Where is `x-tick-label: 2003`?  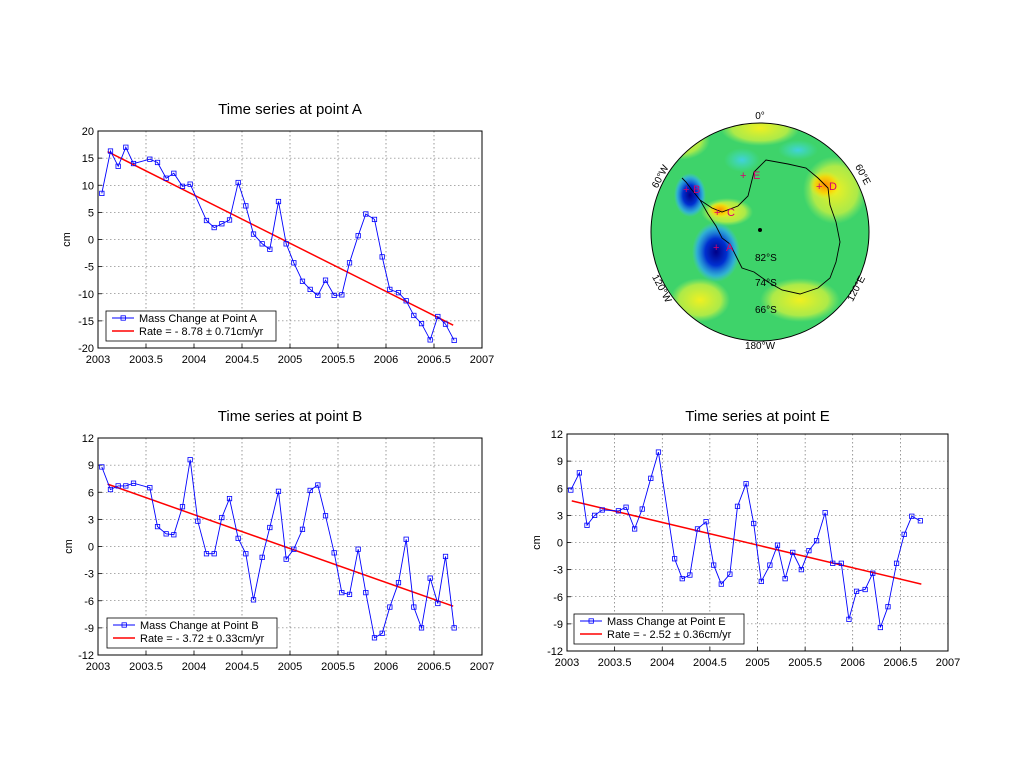
x-tick-label: 2003 is located at coordinates (567, 663).